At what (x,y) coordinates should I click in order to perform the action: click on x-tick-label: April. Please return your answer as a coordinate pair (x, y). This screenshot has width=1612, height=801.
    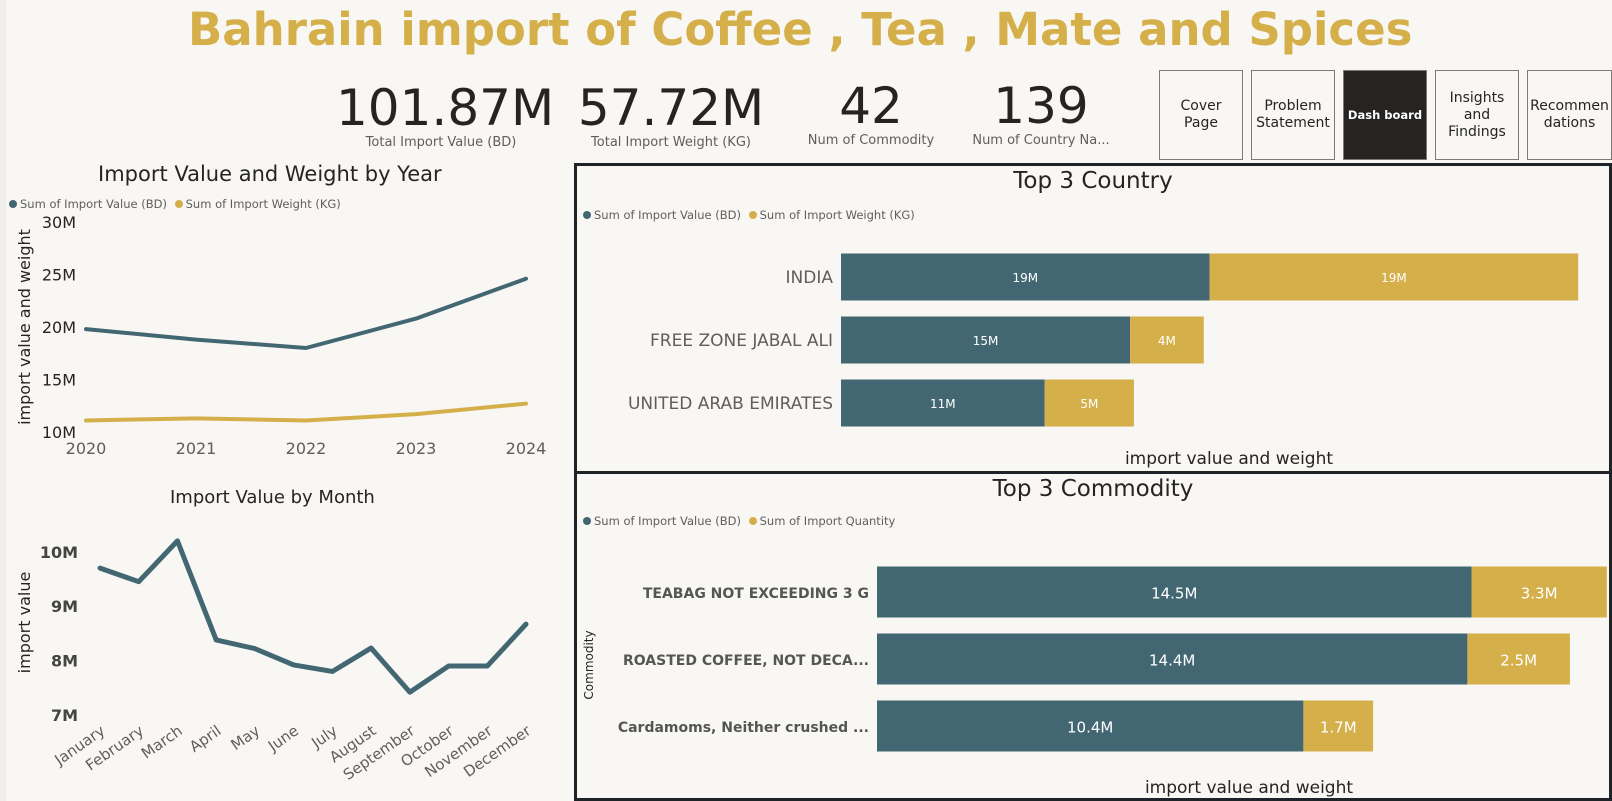
    Looking at the image, I should click on (205, 739).